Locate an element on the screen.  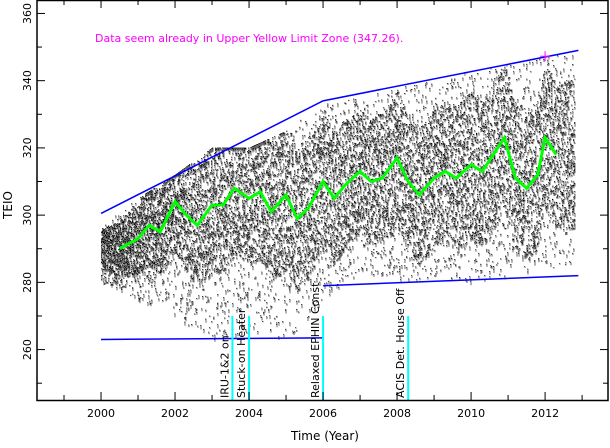
y-tick-label: 300 is located at coordinates (27, 215).